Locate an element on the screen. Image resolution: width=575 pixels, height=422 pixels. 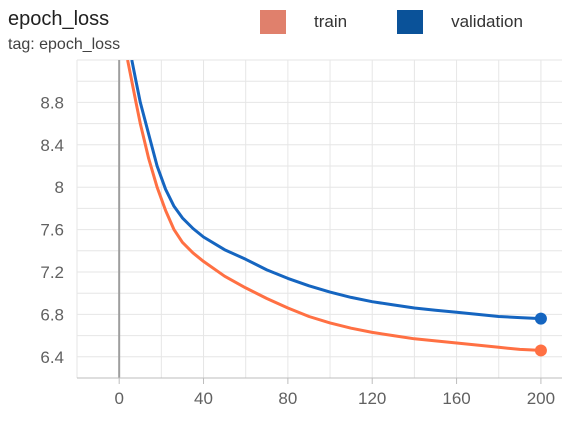
x-tick-label: 40 is located at coordinates (203, 398).